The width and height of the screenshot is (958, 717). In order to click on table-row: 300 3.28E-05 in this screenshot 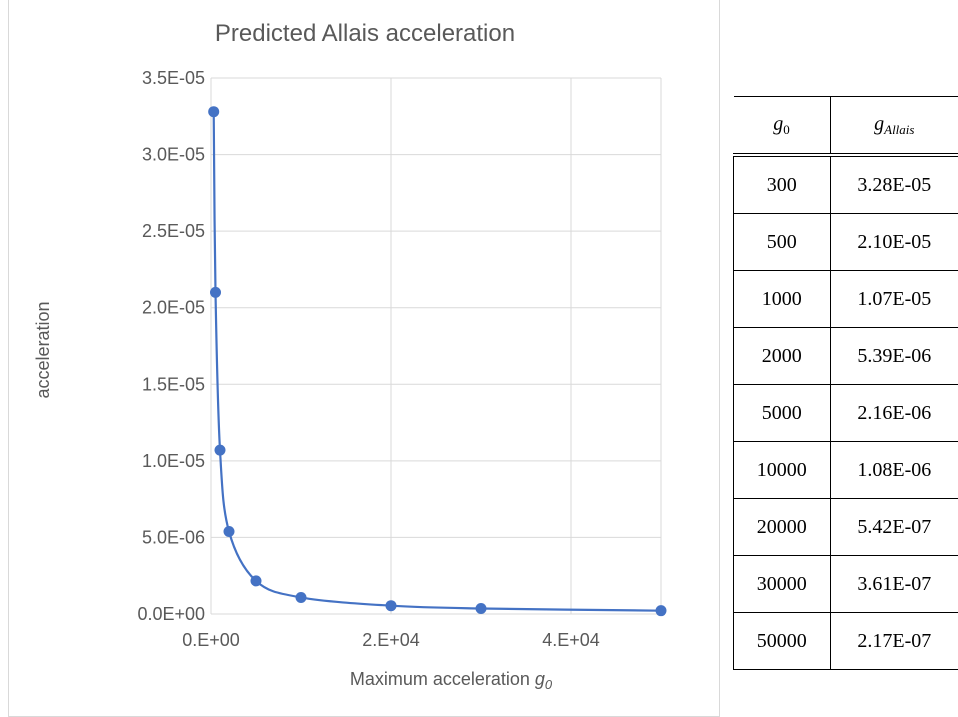, I will do `click(845, 184)`.